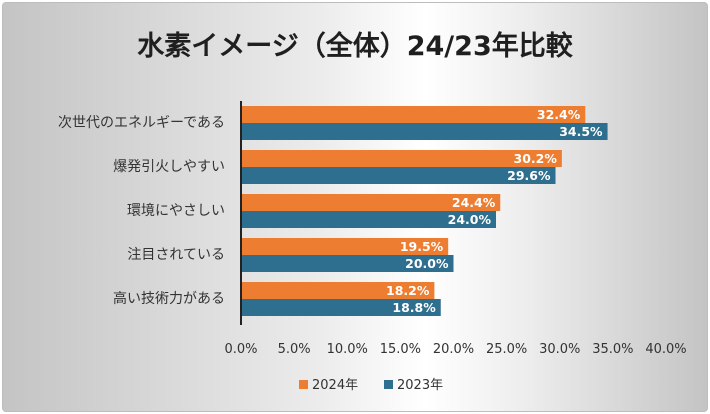 The height and width of the screenshot is (414, 710). What do you see at coordinates (169, 298) in the screenshot?
I see `category-label: 高い技術力がある` at bounding box center [169, 298].